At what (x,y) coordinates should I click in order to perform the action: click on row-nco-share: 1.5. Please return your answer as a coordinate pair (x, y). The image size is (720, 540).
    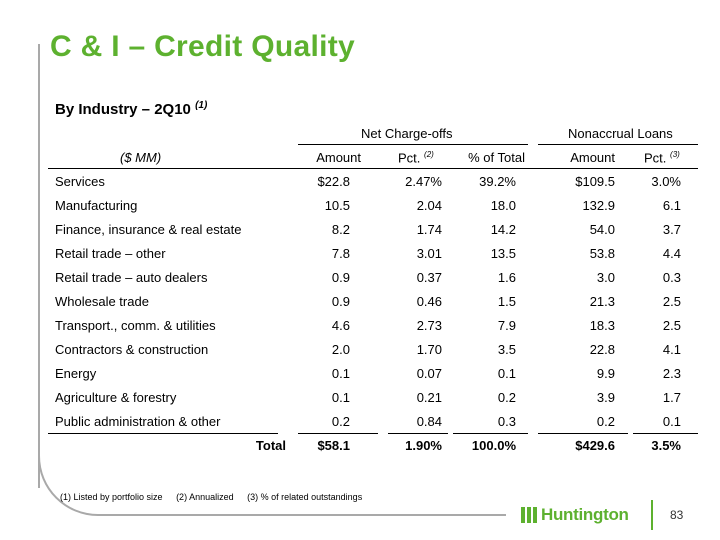
    Looking at the image, I should click on (506, 301).